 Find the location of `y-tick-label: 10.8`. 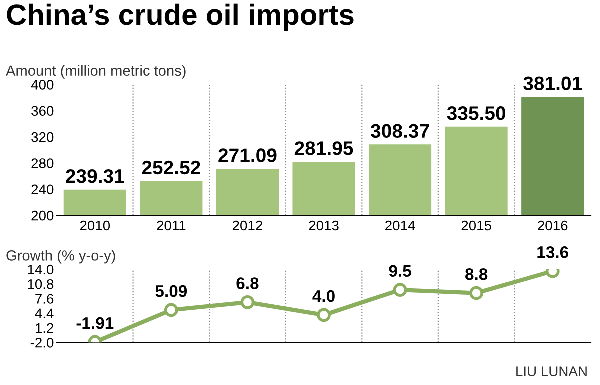

y-tick-label: 10.8 is located at coordinates (41, 284).